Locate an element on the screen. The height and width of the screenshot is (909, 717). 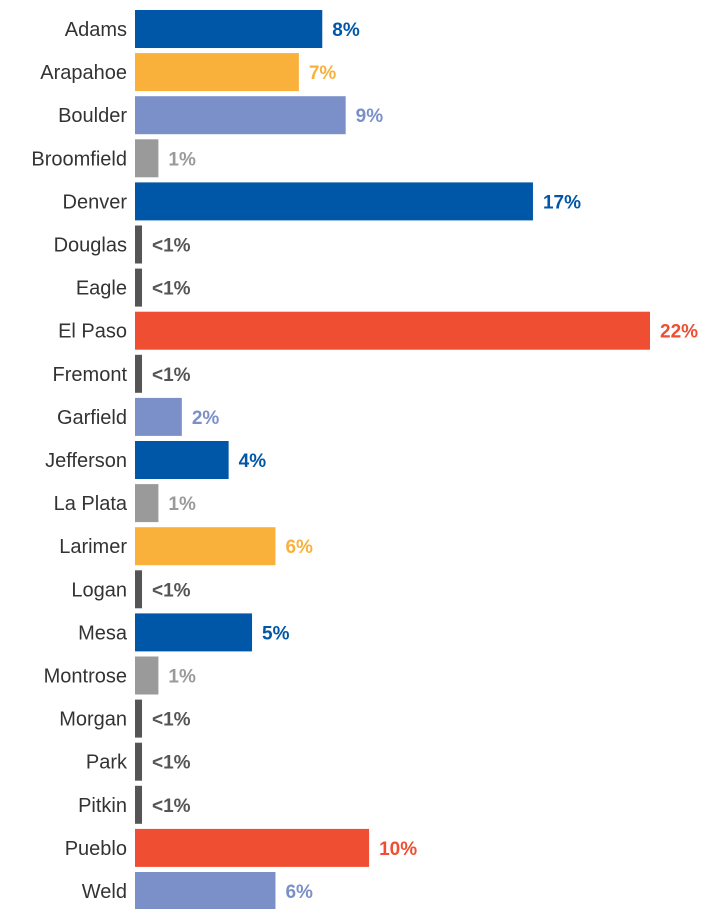
category-label: Fremont is located at coordinates (90, 375).